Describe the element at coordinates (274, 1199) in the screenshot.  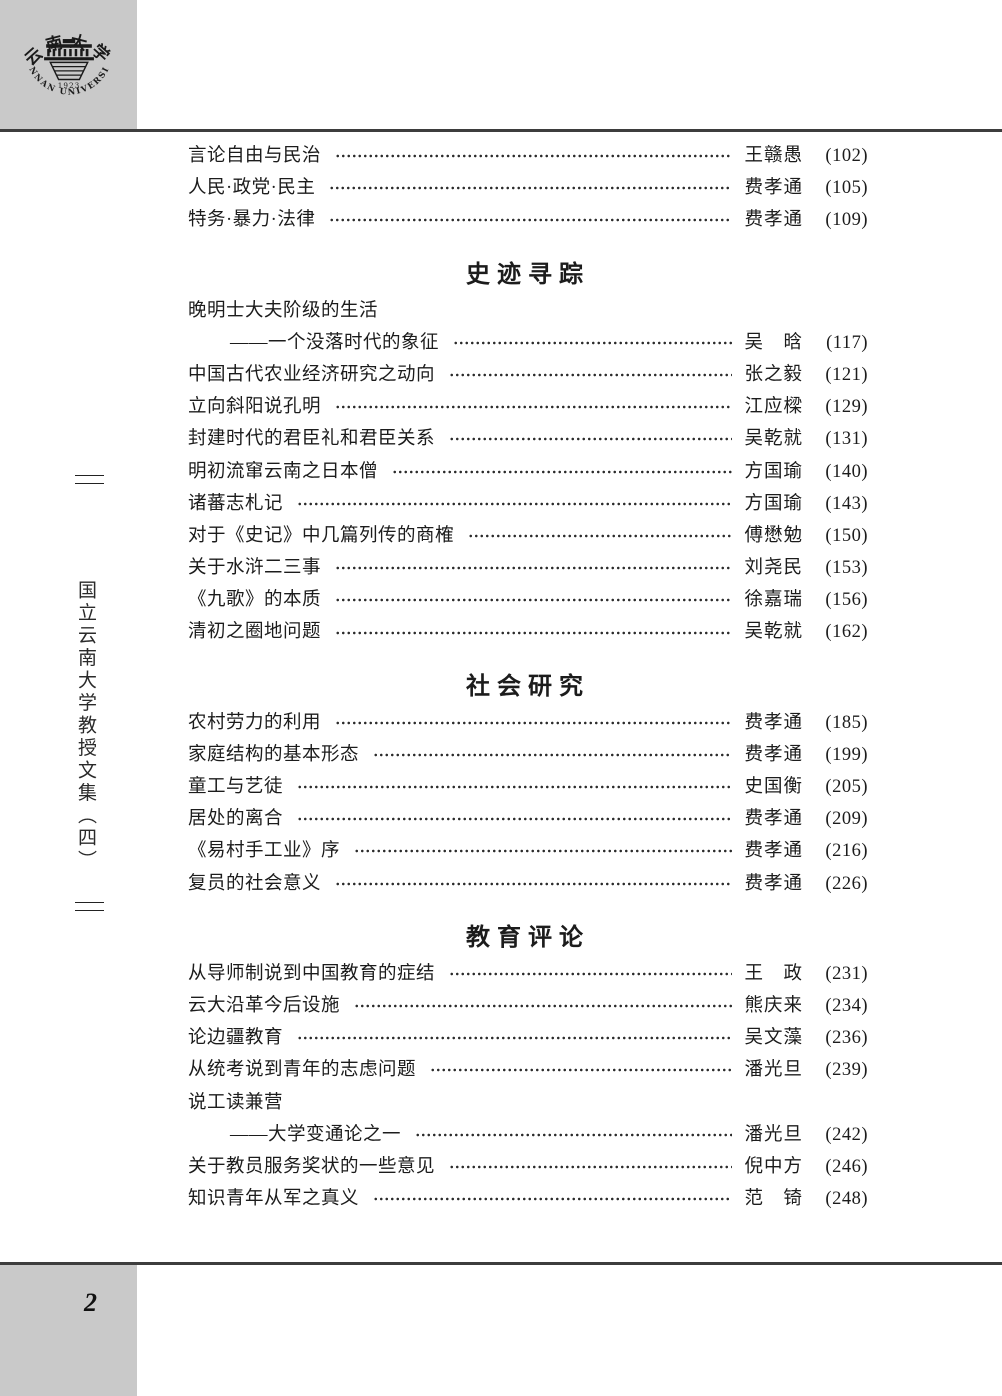
I see `entry-title: 知识青年从军之真义` at that location.